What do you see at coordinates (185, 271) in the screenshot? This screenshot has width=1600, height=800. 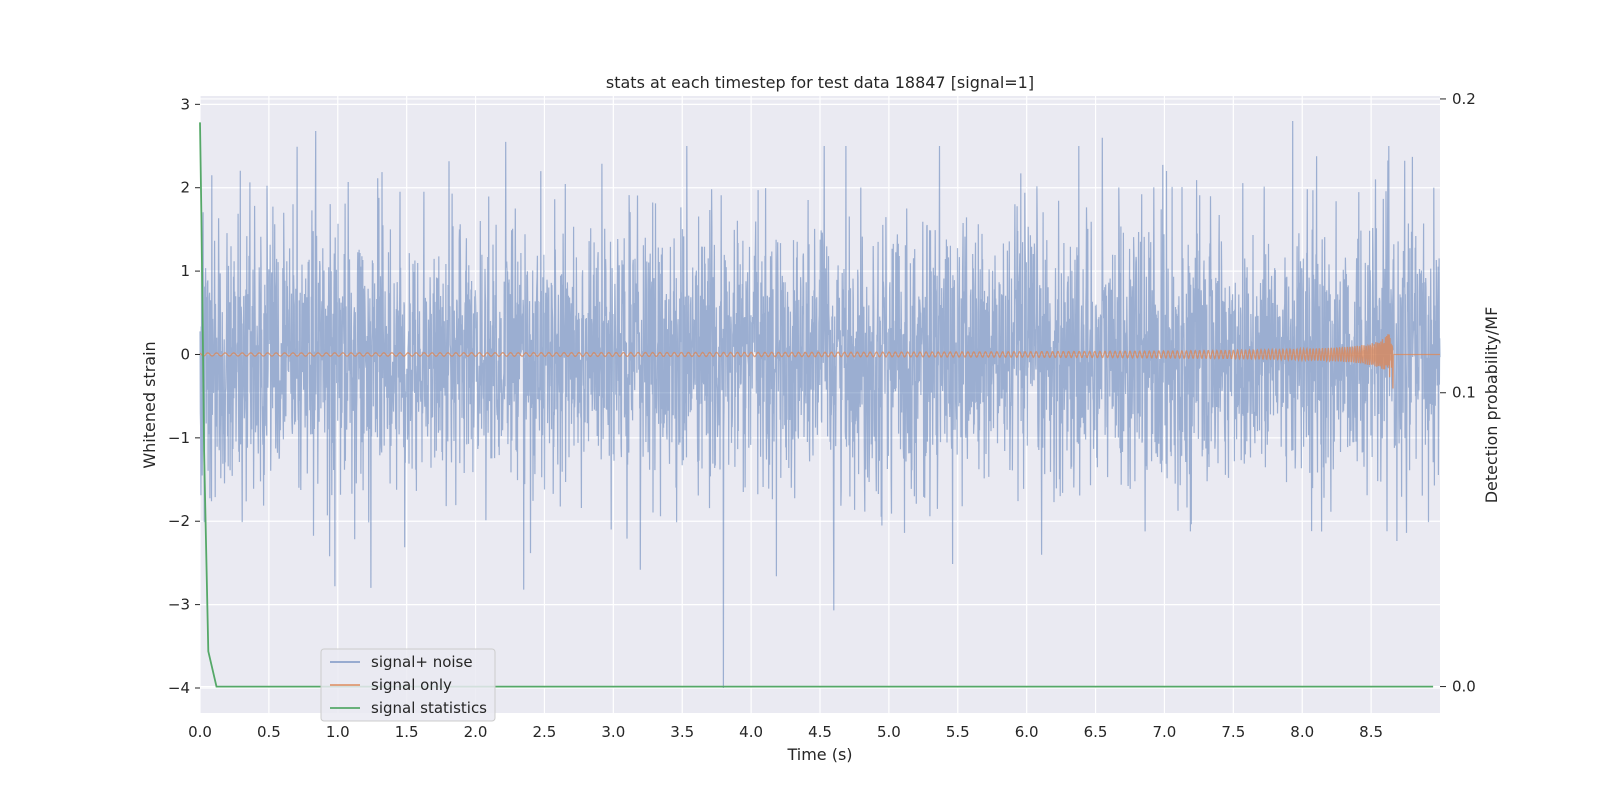 I see `y-tick-label-5: 1` at bounding box center [185, 271].